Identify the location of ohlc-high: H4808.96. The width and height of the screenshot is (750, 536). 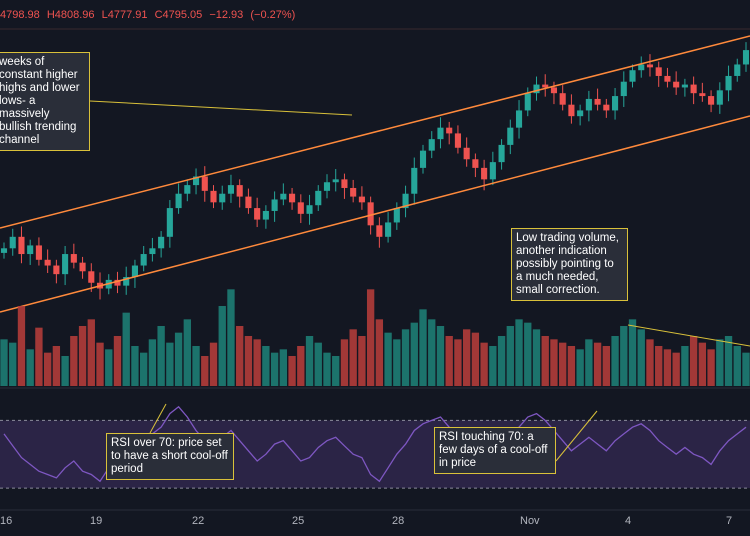
(70, 15).